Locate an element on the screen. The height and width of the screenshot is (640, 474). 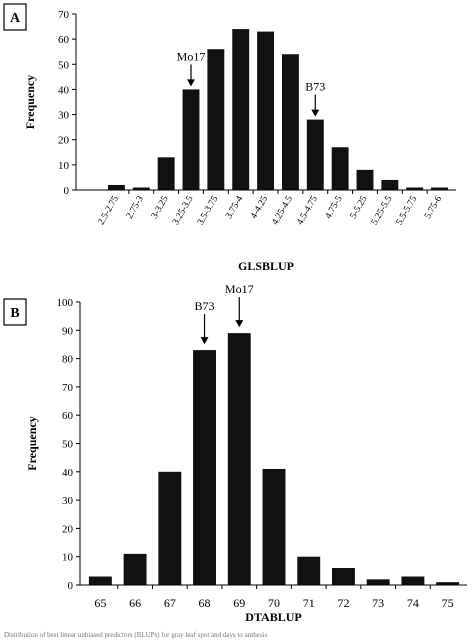
chartb-y-tick-label: 50 is located at coordinates (68, 445).